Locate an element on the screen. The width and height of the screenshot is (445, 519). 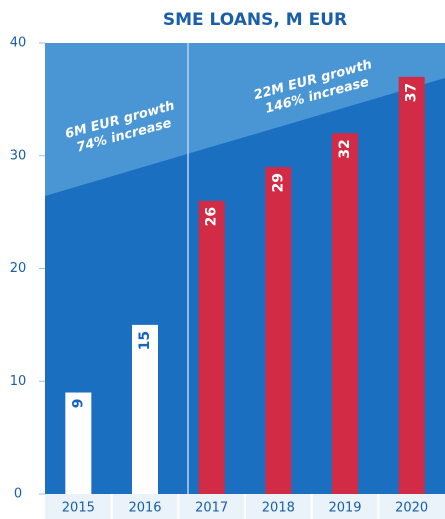
bar-value-label: 29 is located at coordinates (278, 182).